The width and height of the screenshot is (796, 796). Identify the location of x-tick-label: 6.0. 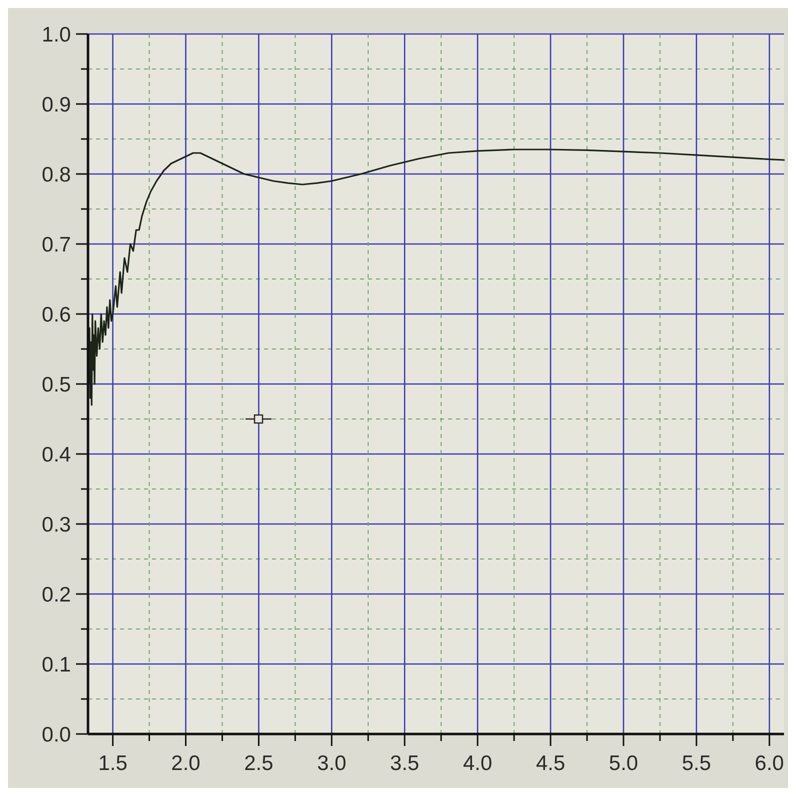
(769, 763).